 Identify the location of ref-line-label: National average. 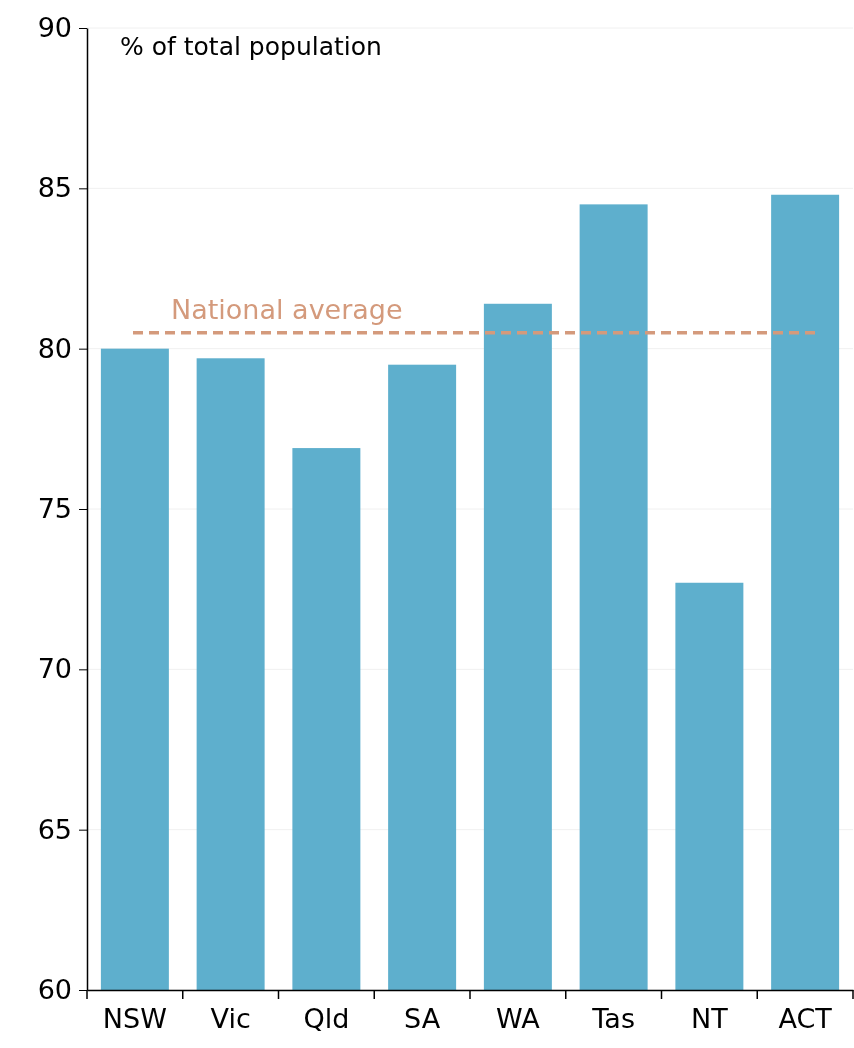
(287, 309).